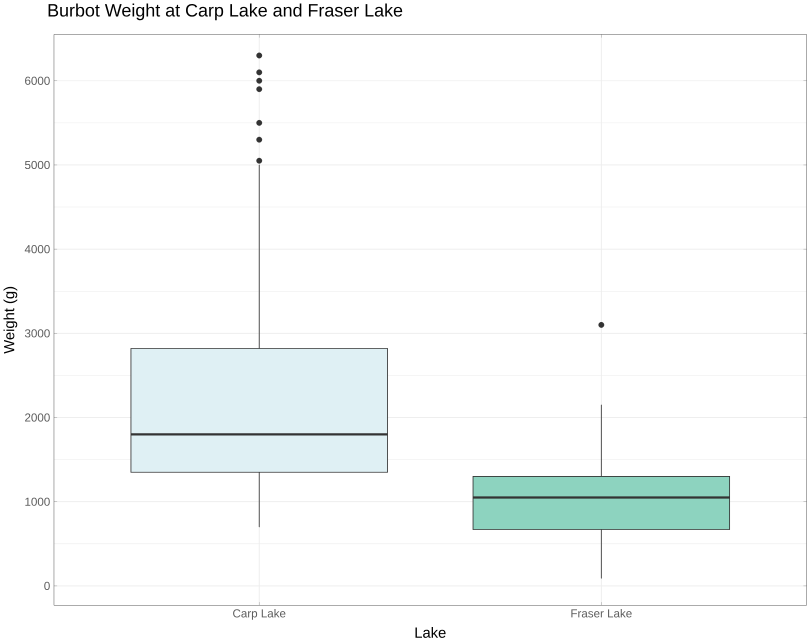 This screenshot has height=641, width=807. I want to click on y-tick-label: 5000, so click(37, 164).